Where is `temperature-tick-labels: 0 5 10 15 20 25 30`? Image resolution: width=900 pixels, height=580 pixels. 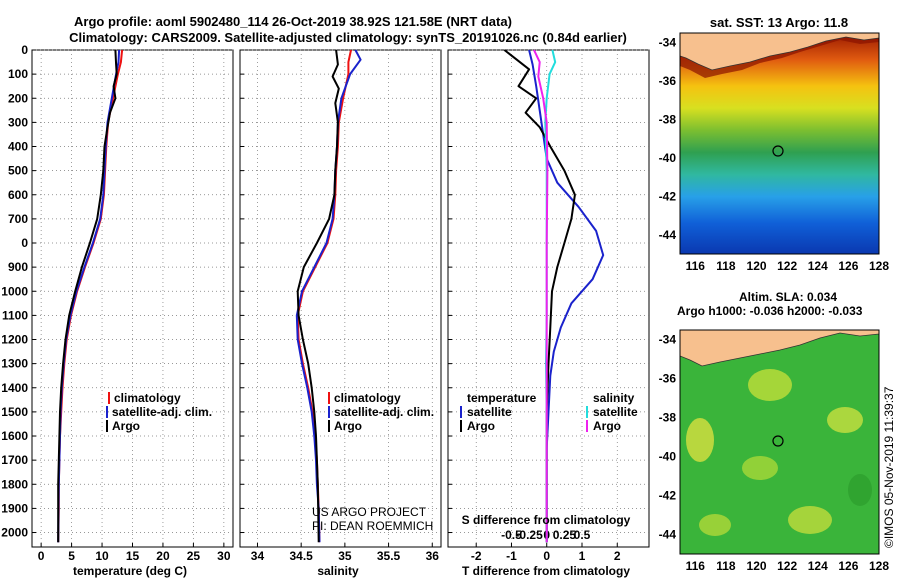
temperature-tick-labels: 0 5 10 15 20 25 30 is located at coordinates (134, 556).